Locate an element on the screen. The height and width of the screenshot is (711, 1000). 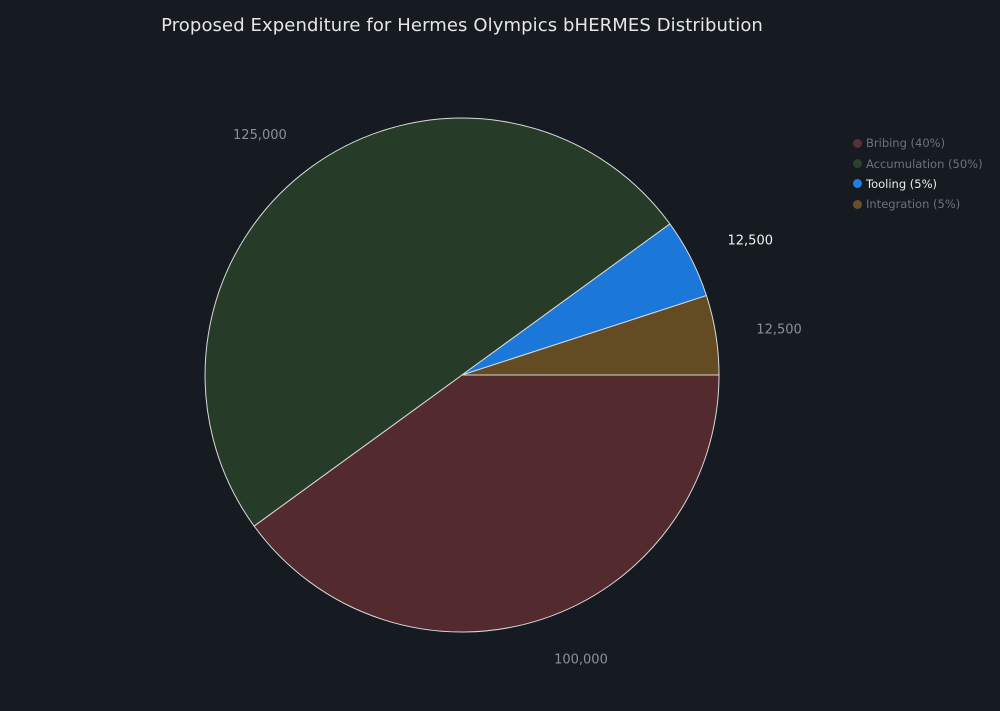
legend-label: Tooling (5%) is located at coordinates (901, 183).